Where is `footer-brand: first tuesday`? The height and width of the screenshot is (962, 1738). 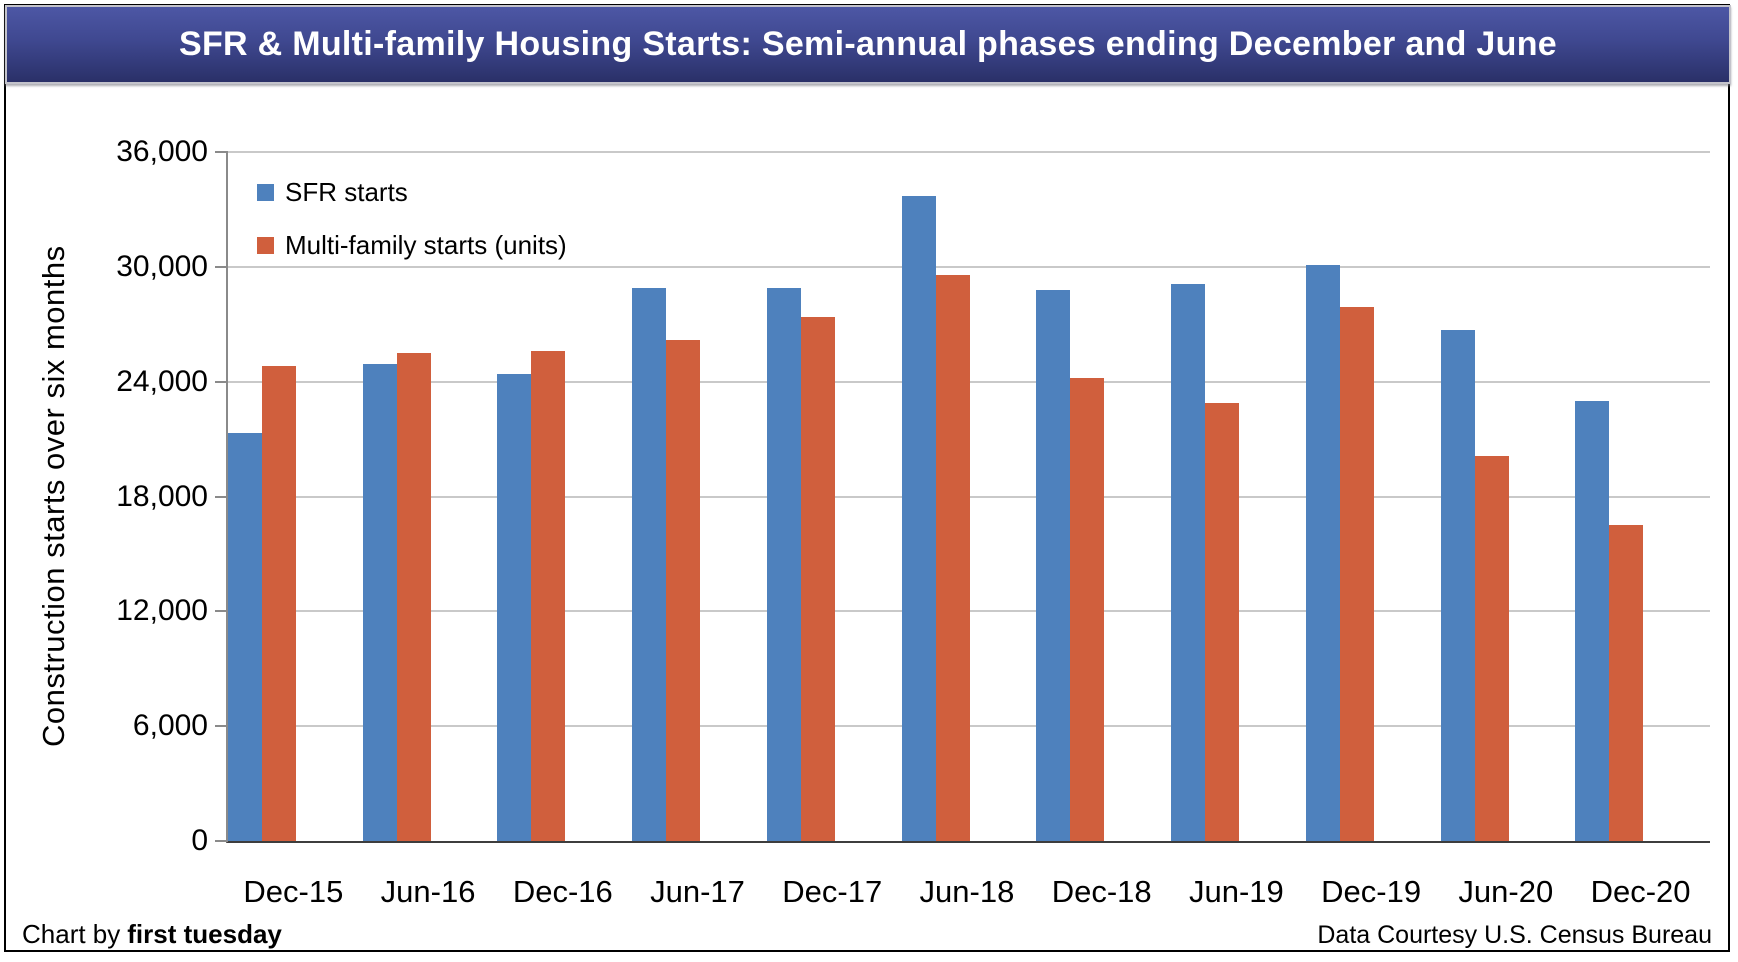 footer-brand: first tuesday is located at coordinates (204, 934).